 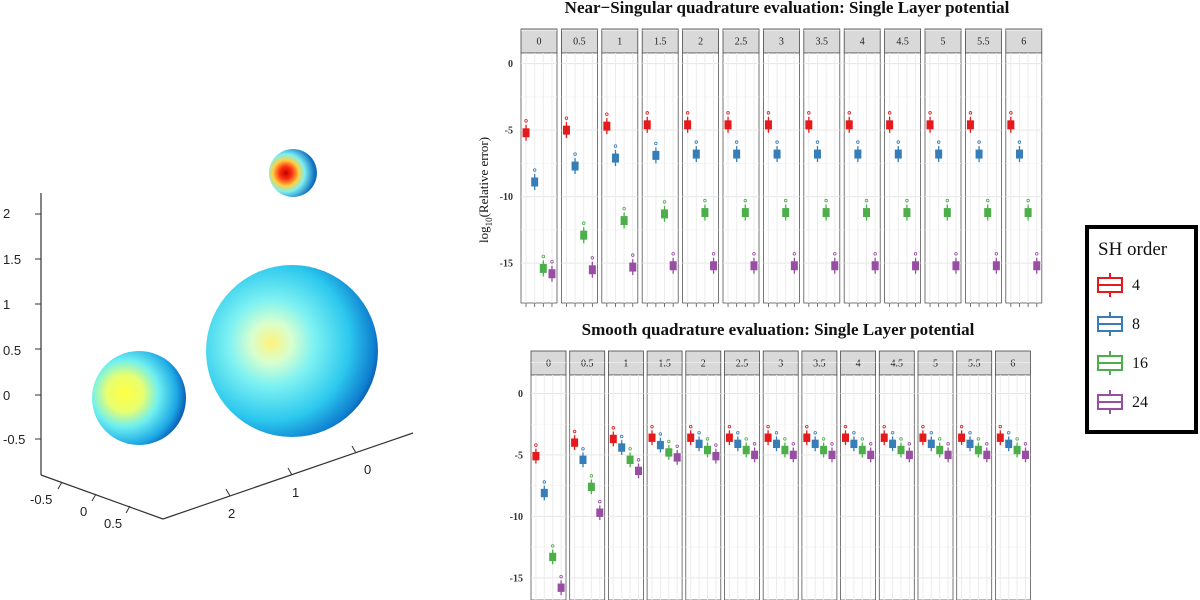 I want to click on legend-item: 24, so click(x=1122, y=402).